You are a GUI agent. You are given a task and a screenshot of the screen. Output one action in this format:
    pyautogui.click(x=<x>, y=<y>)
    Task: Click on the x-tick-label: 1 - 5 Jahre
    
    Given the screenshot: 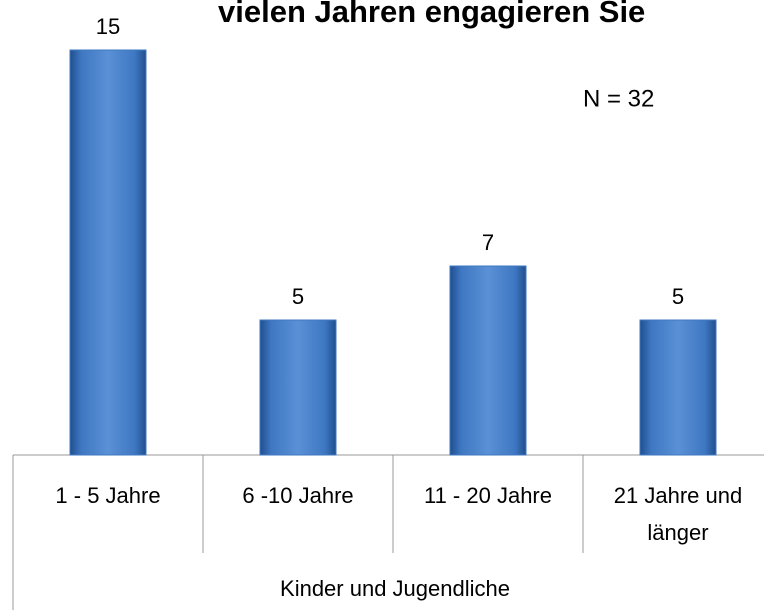 What is the action you would take?
    pyautogui.click(x=108, y=495)
    